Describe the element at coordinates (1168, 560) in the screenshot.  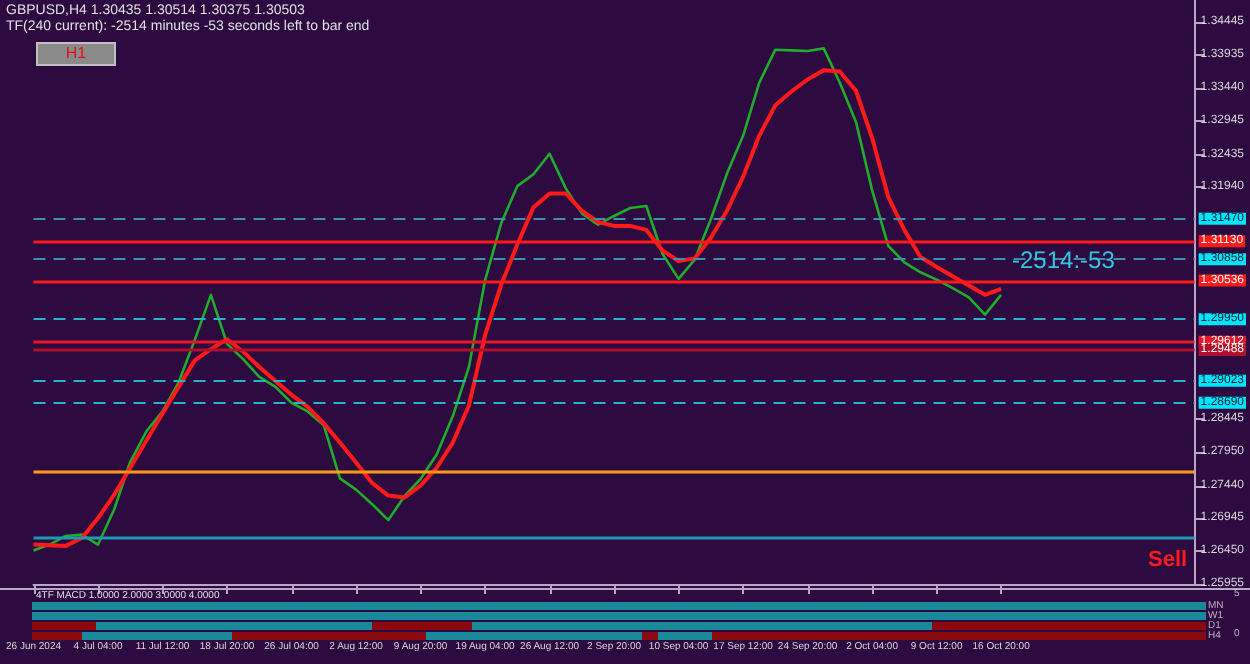
I see `annotation: Sell` at that location.